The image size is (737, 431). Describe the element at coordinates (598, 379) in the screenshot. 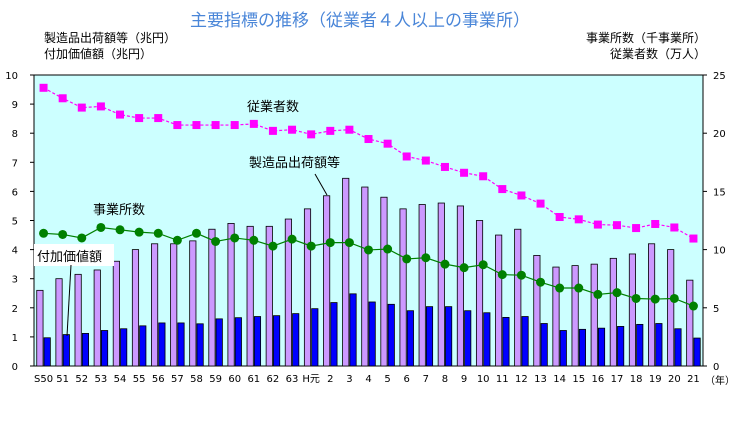

I see `x-tick-label: 16` at that location.